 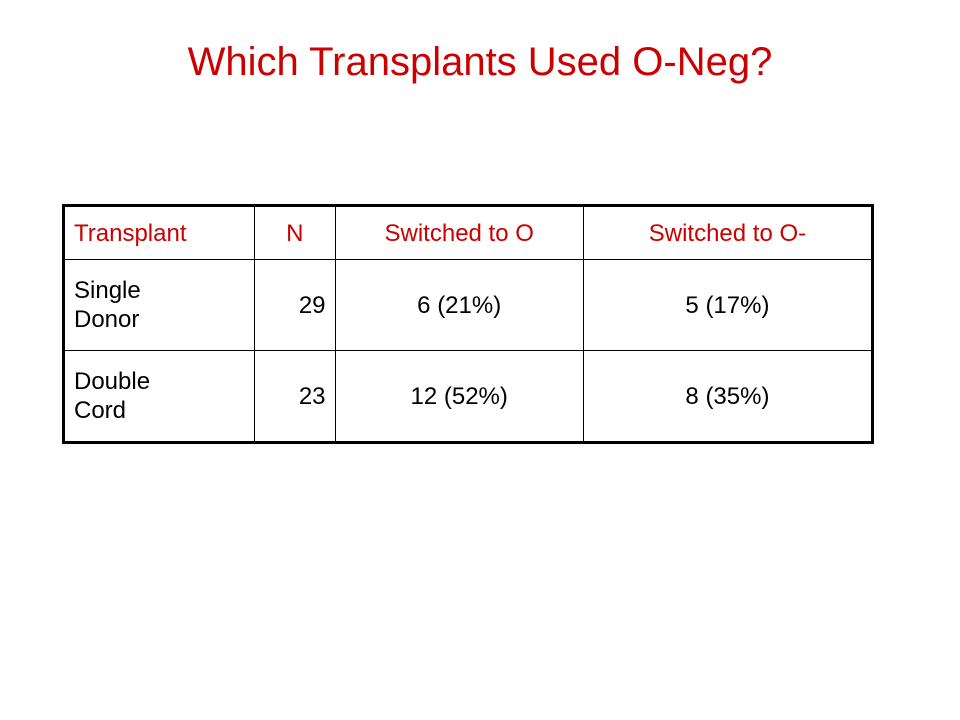 I want to click on cell-switched-to-o: 6 (21%), so click(x=459, y=305).